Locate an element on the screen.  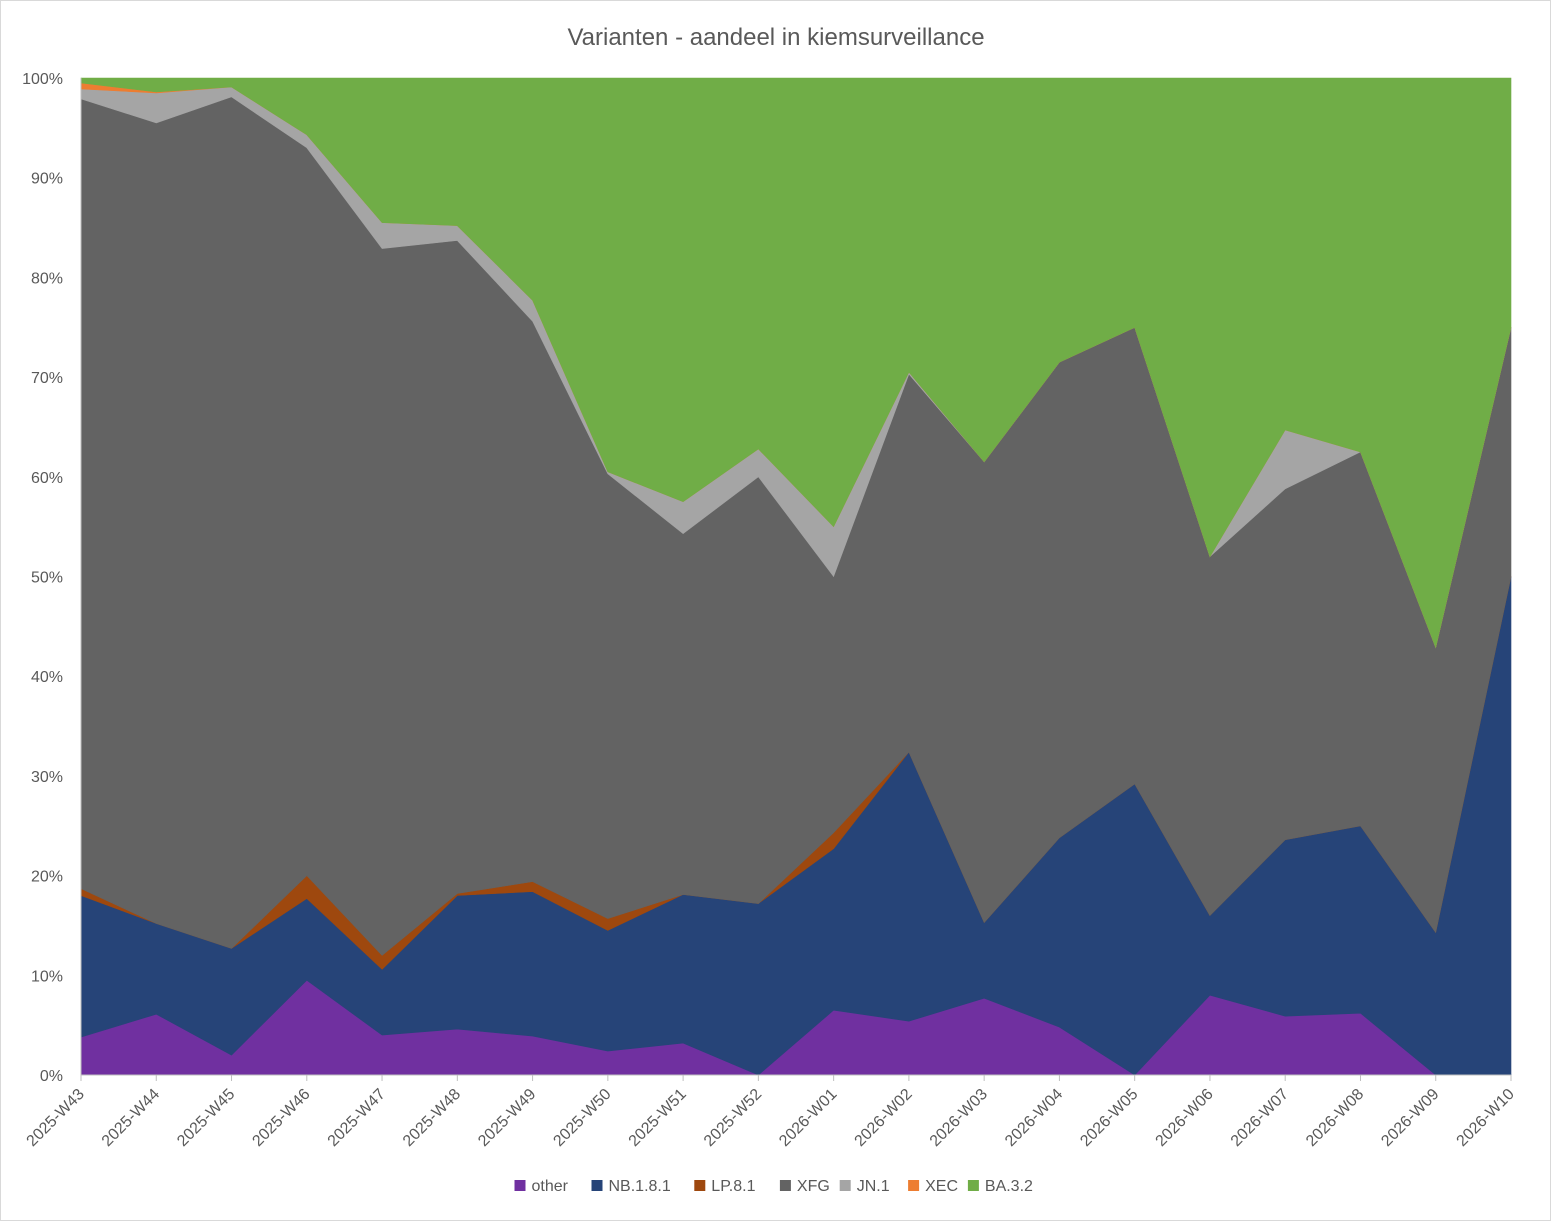
legend-label: NB.1.8.1 is located at coordinates (640, 1186).